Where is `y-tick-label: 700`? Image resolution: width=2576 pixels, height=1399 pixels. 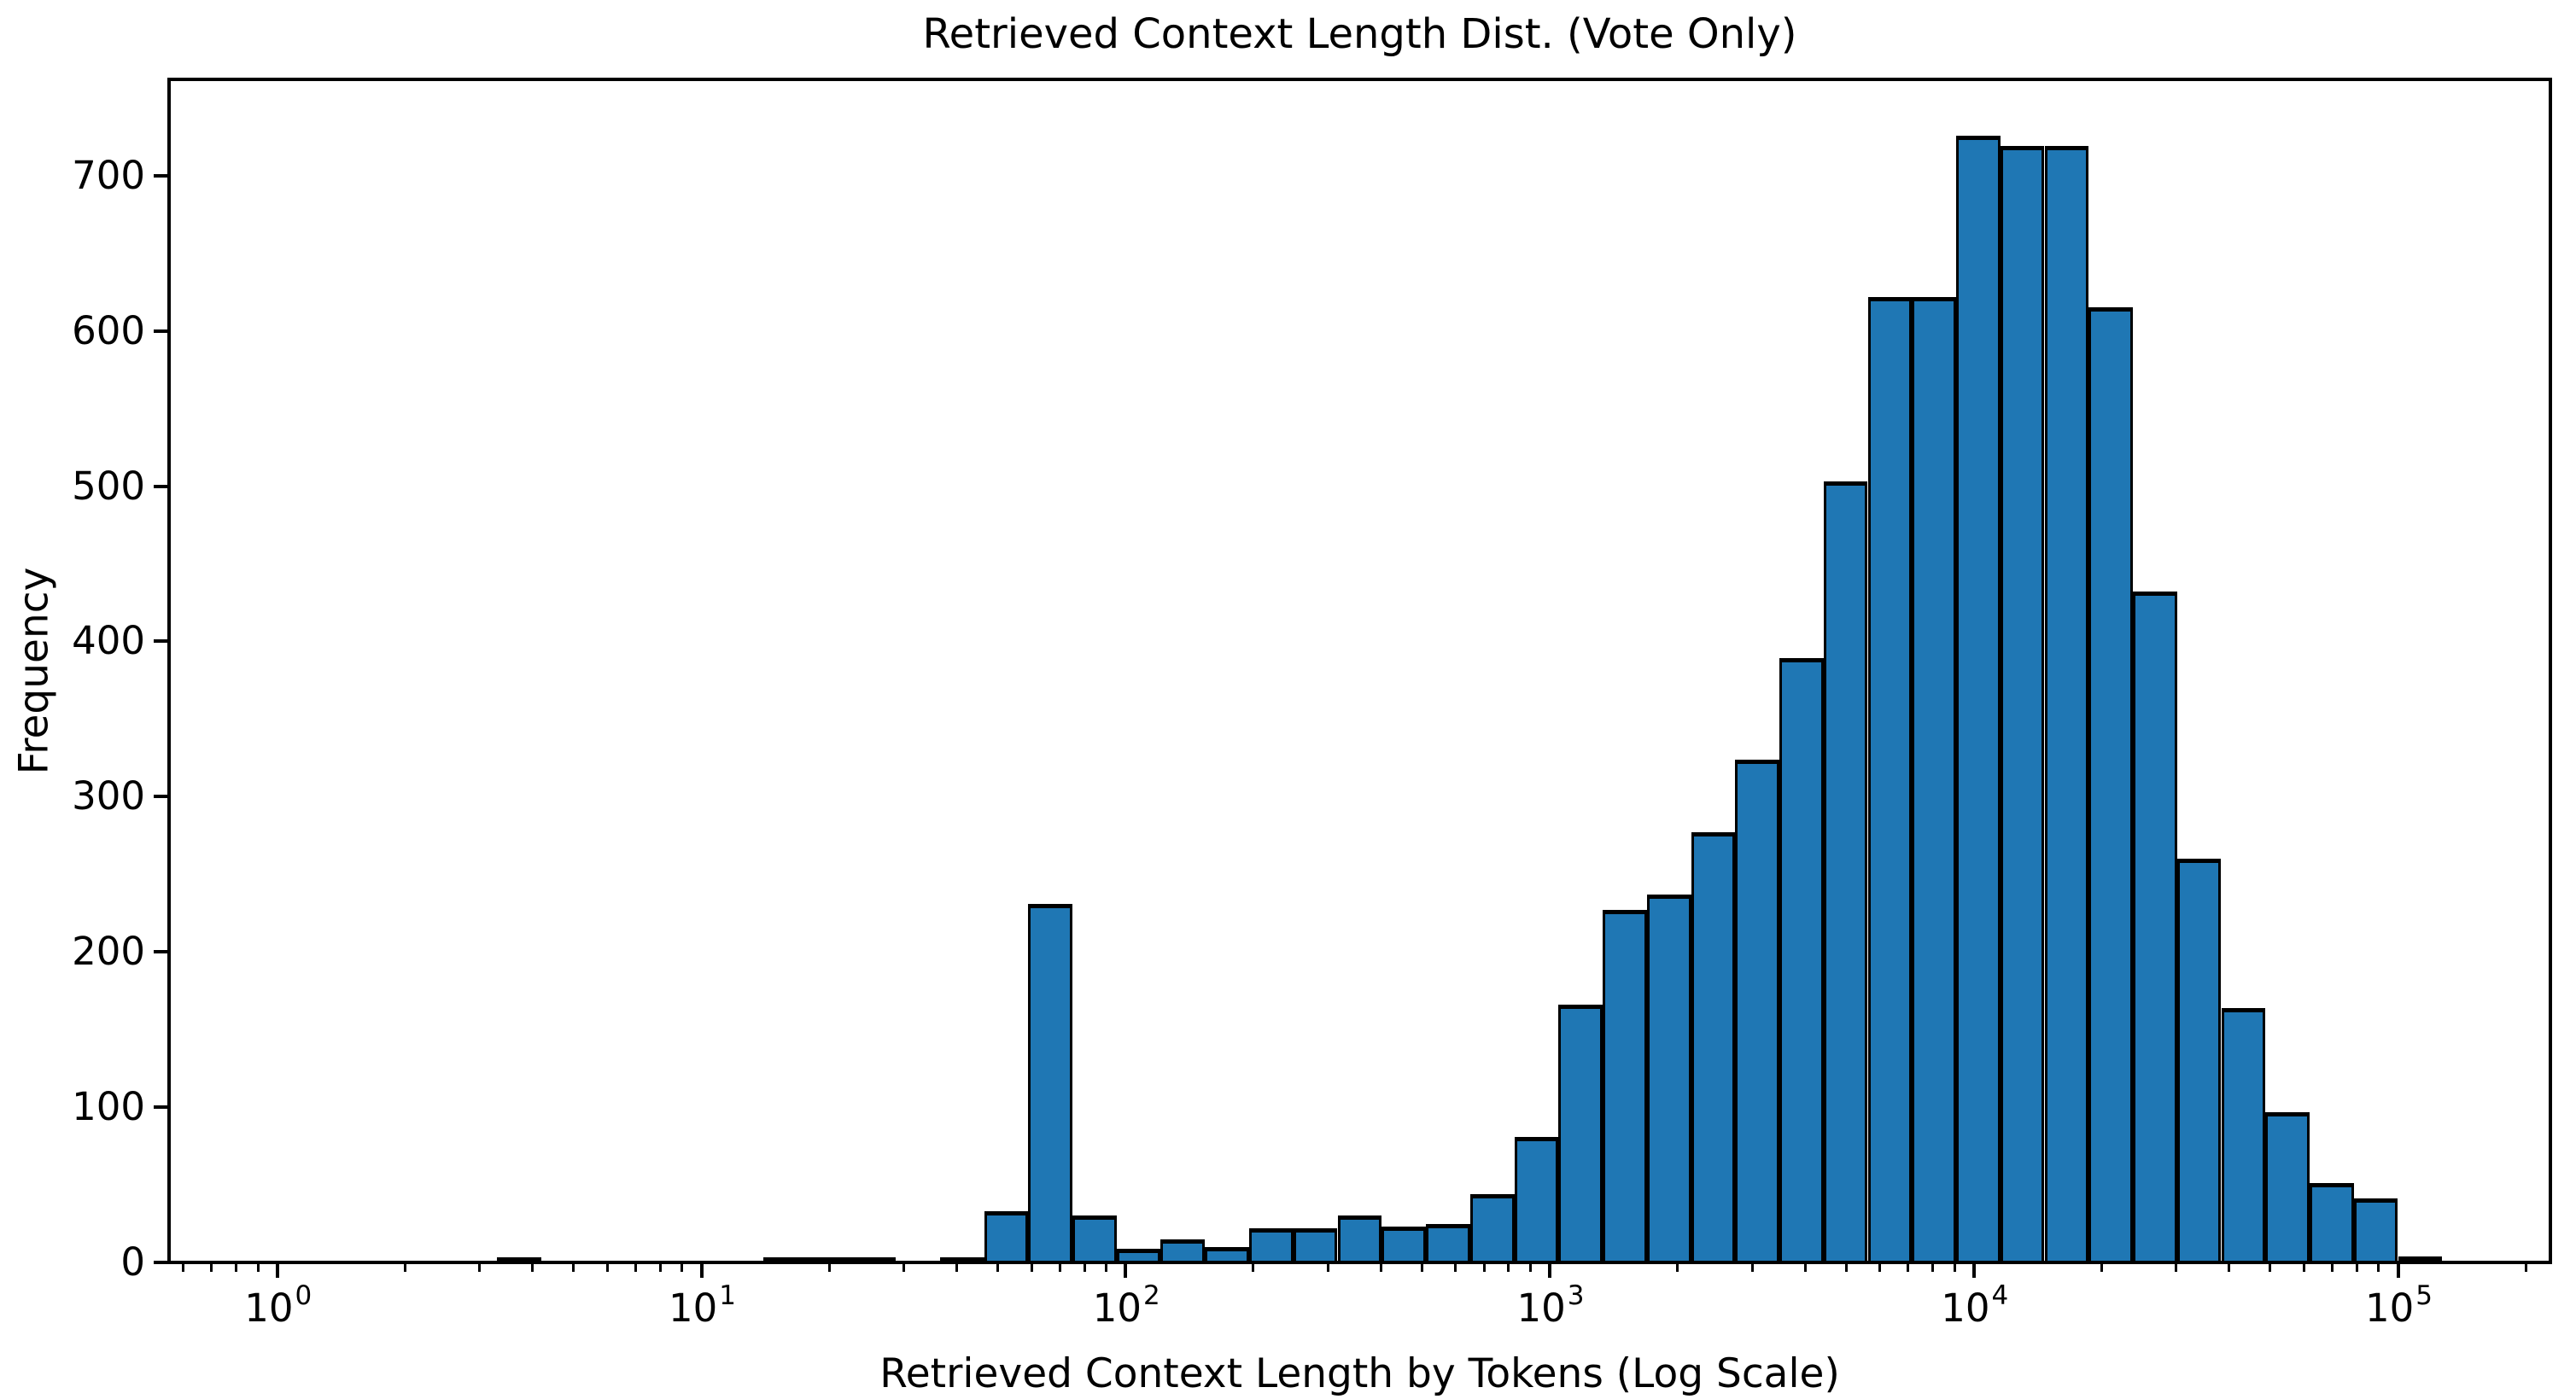 y-tick-label: 700 is located at coordinates (108, 175).